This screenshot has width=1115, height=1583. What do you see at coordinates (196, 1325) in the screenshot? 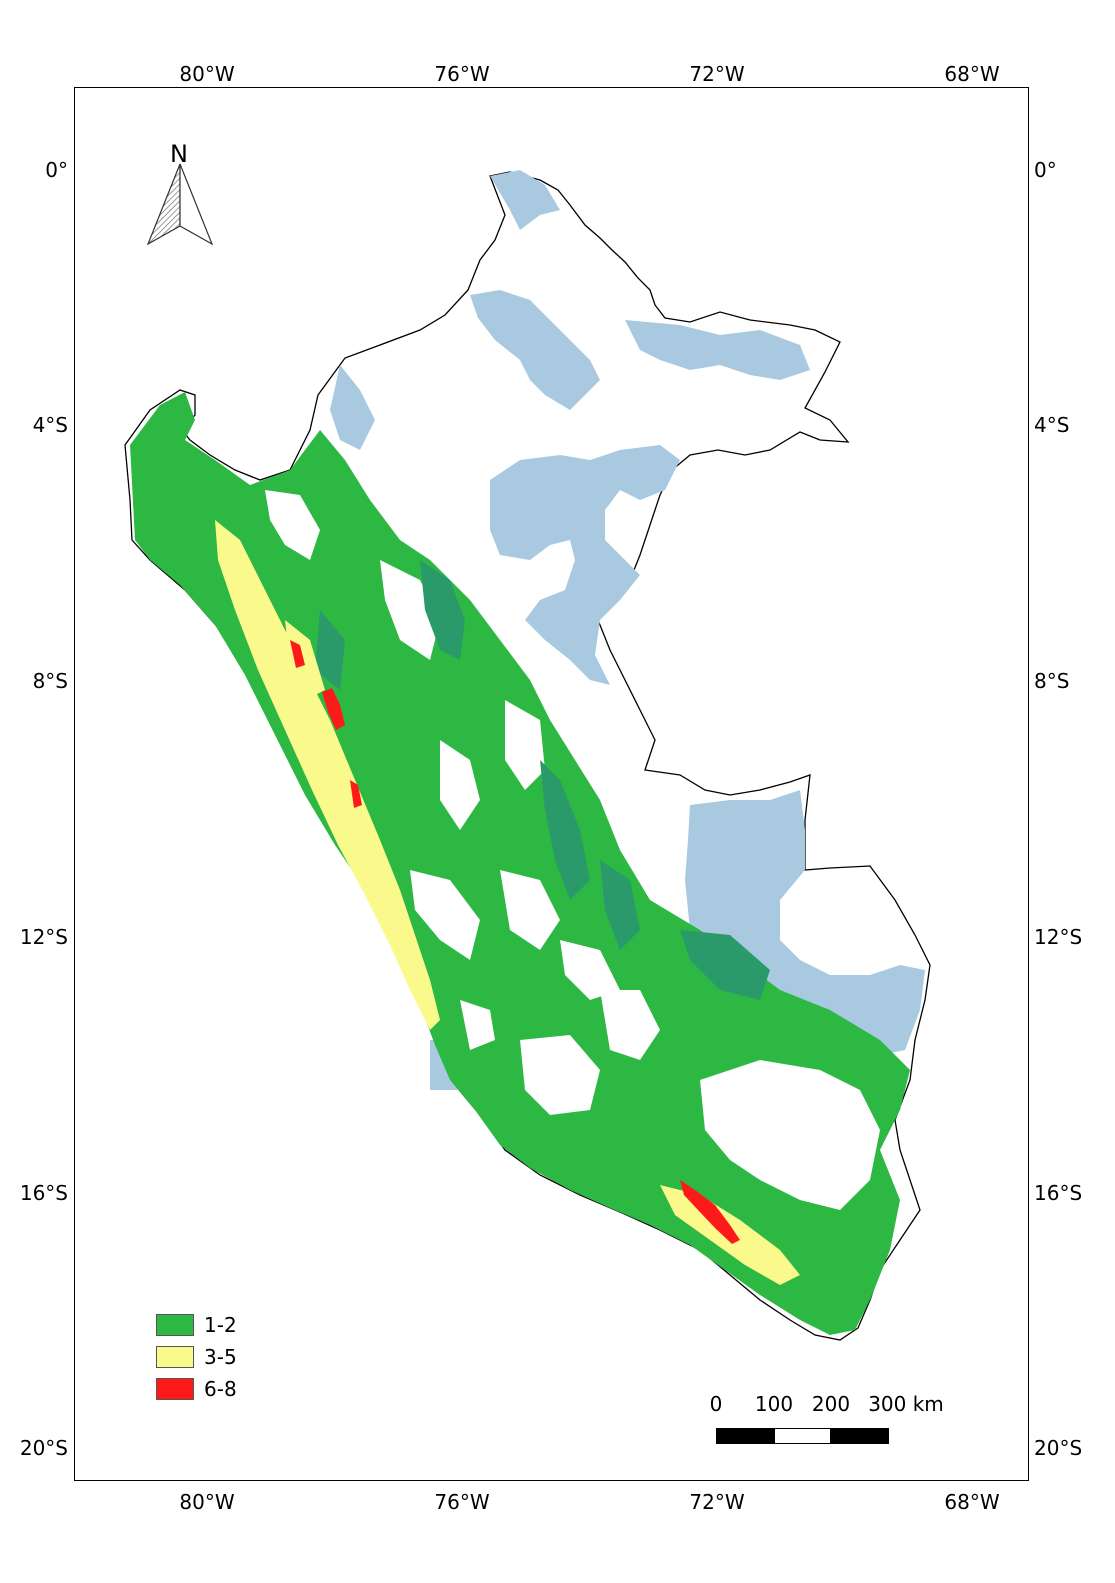
I see `legend-item: 1-2` at bounding box center [196, 1325].